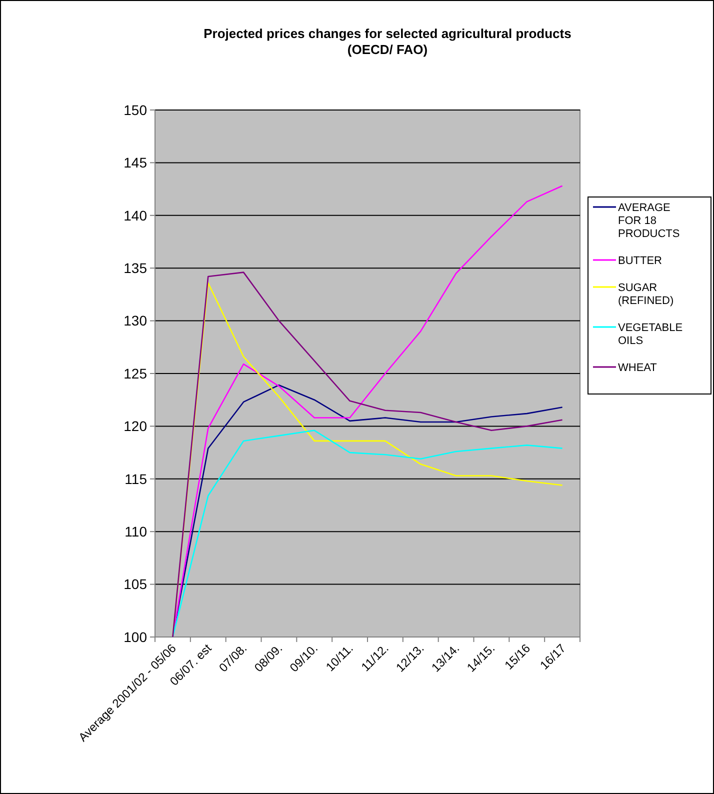 This screenshot has width=714, height=794. I want to click on legend-label: AVERAGE FOR 18 PRODUCTS, so click(649, 221).